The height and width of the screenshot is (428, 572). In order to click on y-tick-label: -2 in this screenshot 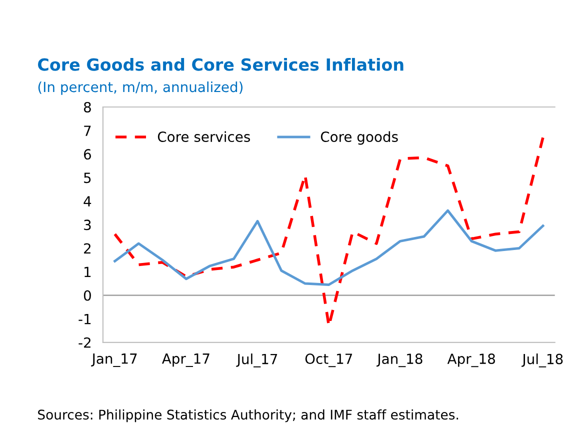, I will do `click(84, 342)`.